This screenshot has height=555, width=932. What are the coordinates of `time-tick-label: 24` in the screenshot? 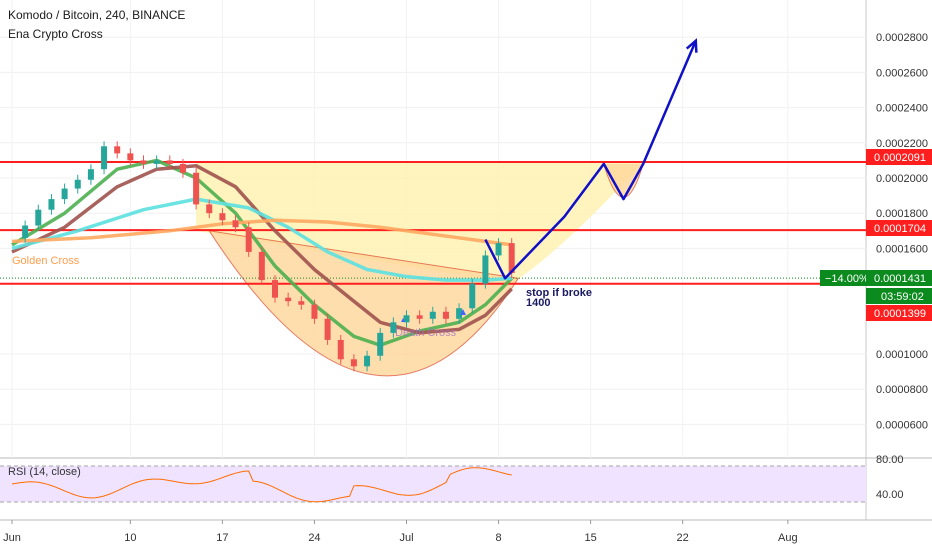 It's located at (314, 538).